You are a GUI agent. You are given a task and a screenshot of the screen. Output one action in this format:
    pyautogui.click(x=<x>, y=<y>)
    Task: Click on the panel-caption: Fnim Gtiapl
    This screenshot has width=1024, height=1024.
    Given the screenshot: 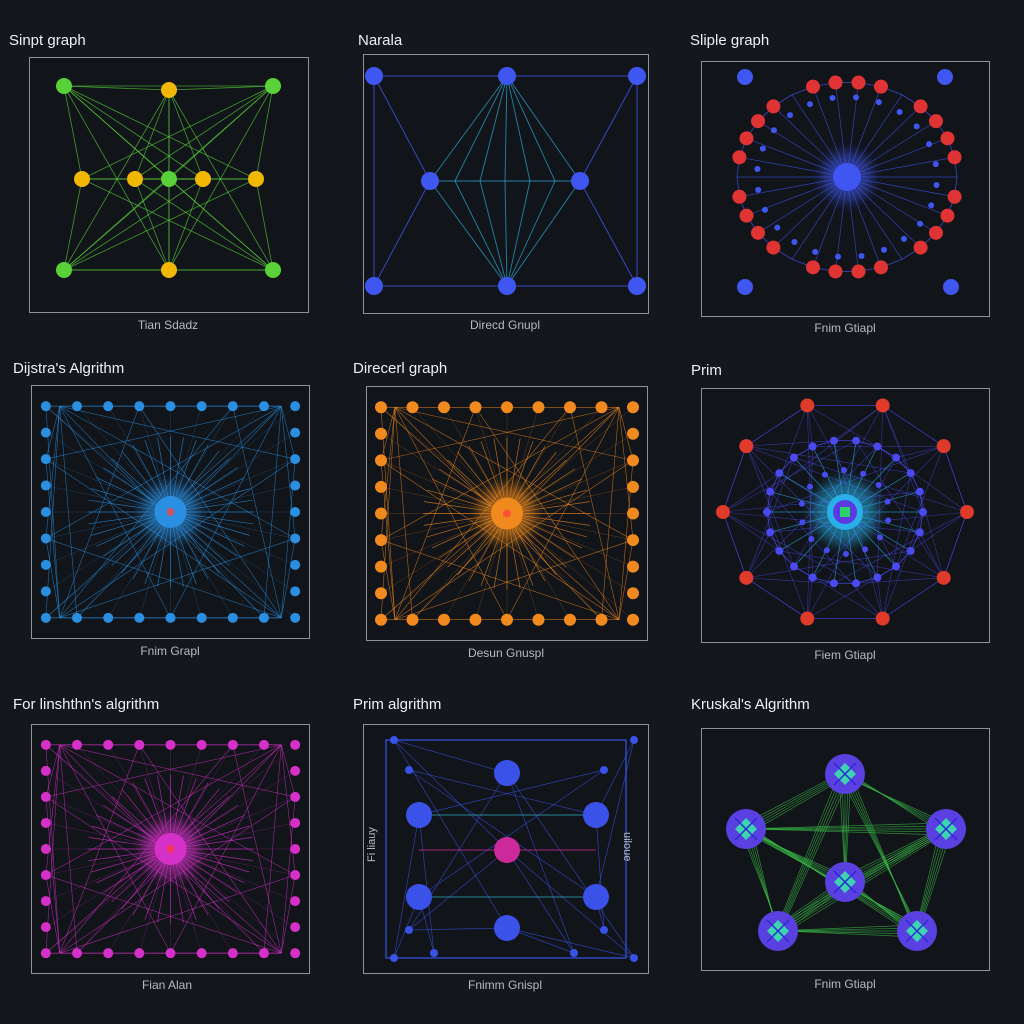 What is the action you would take?
    pyautogui.click(x=845, y=328)
    